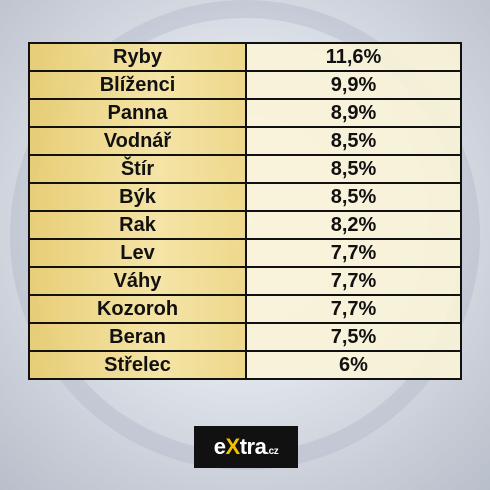 This screenshot has width=490, height=490. I want to click on logo-part: X, so click(233, 446).